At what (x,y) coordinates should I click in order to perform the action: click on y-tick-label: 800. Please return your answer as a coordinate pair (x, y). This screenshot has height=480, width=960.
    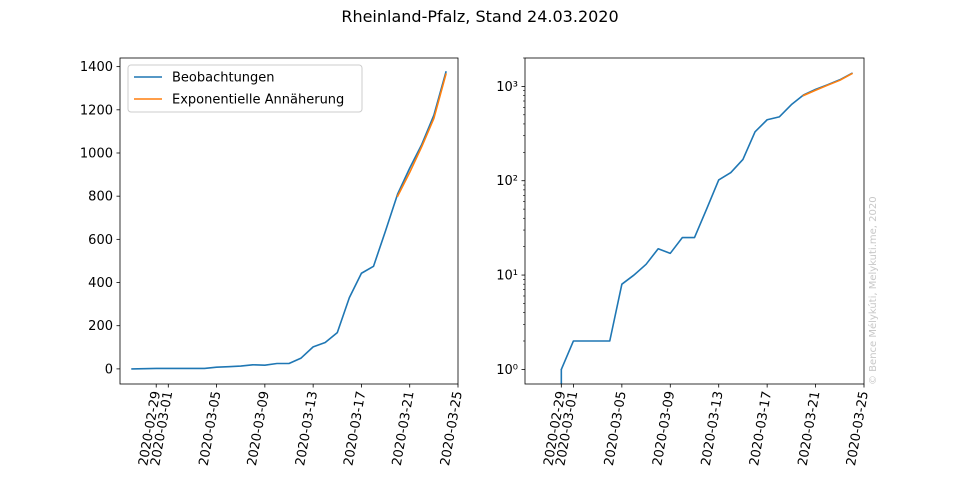
    Looking at the image, I should click on (100, 197).